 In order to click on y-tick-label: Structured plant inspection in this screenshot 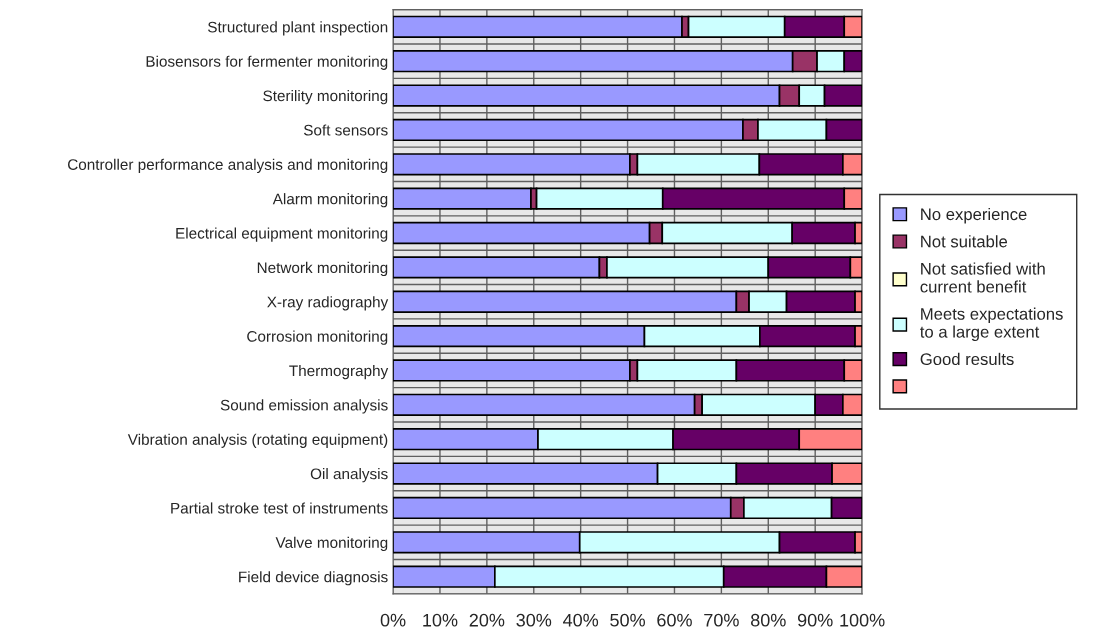, I will do `click(298, 28)`.